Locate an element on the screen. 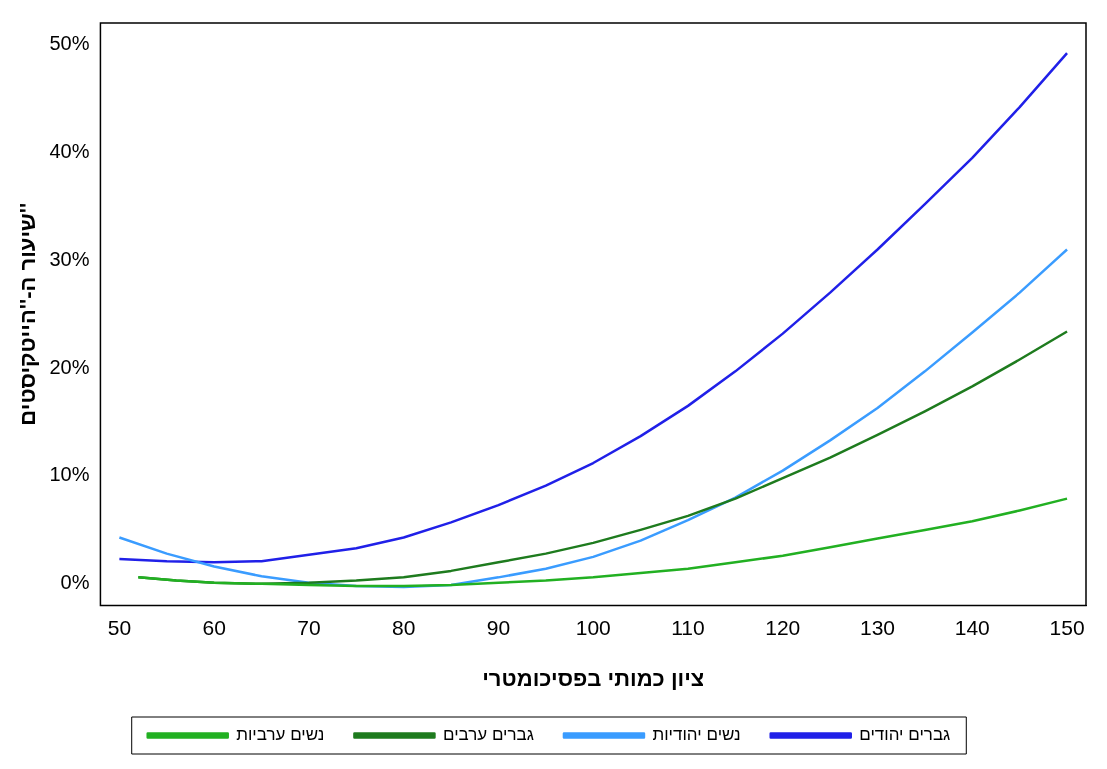 This screenshot has height=769, width=1107. x-tick-label: 60 is located at coordinates (214, 627).